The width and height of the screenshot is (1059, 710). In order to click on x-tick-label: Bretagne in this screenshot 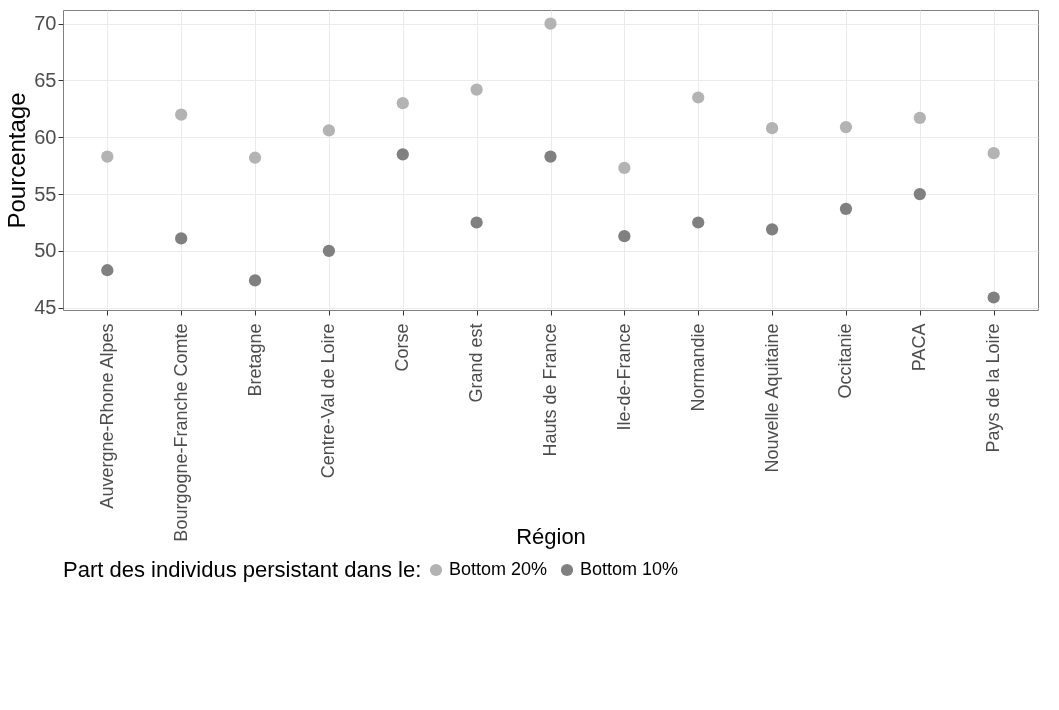, I will do `click(254, 360)`.